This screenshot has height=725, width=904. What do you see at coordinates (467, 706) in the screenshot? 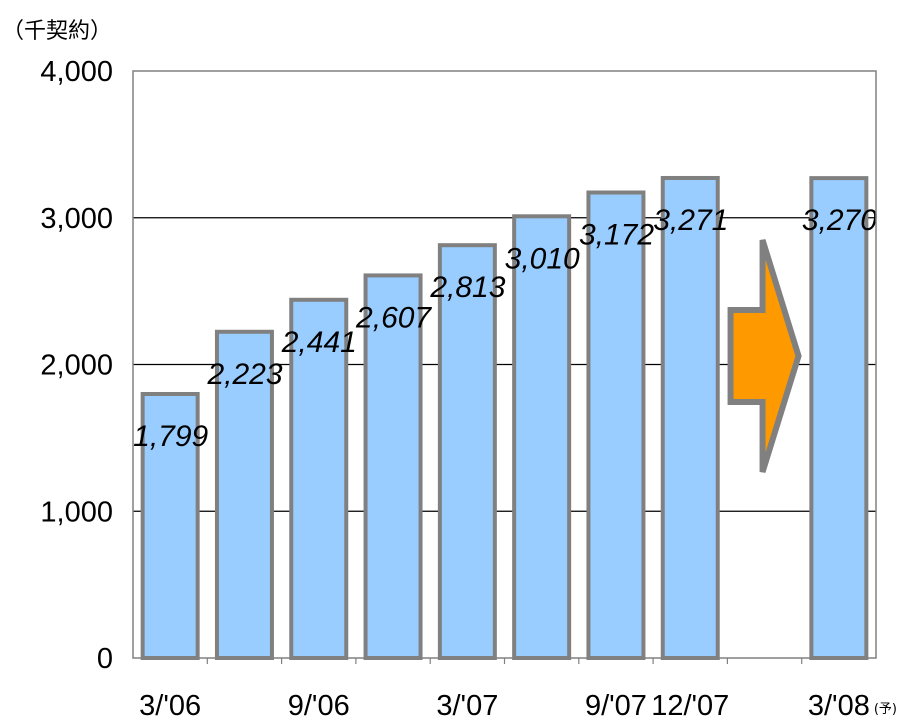
I see `x-tick-label: 3/'07` at bounding box center [467, 706].